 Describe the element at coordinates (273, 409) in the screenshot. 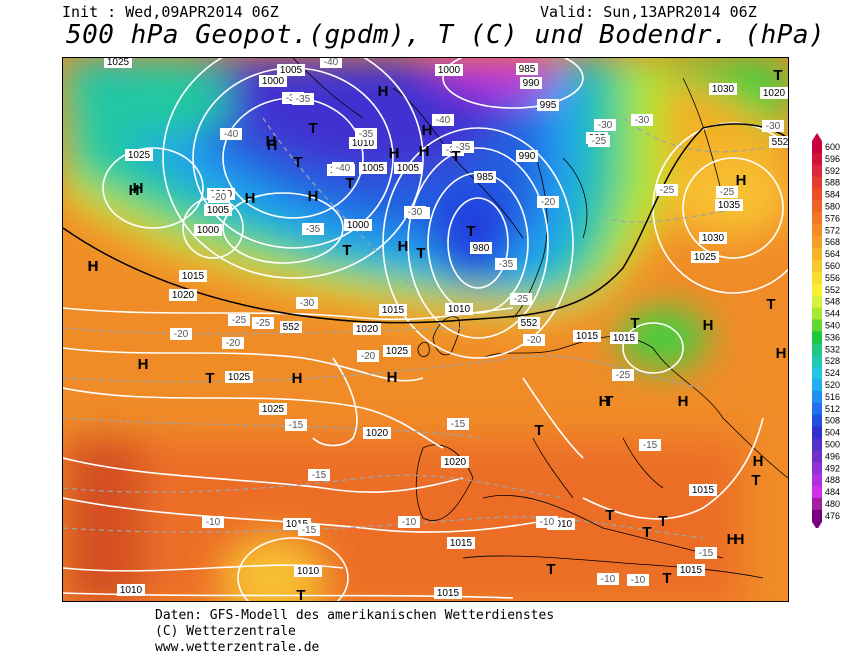

I see `isobar-label: 1025` at that location.